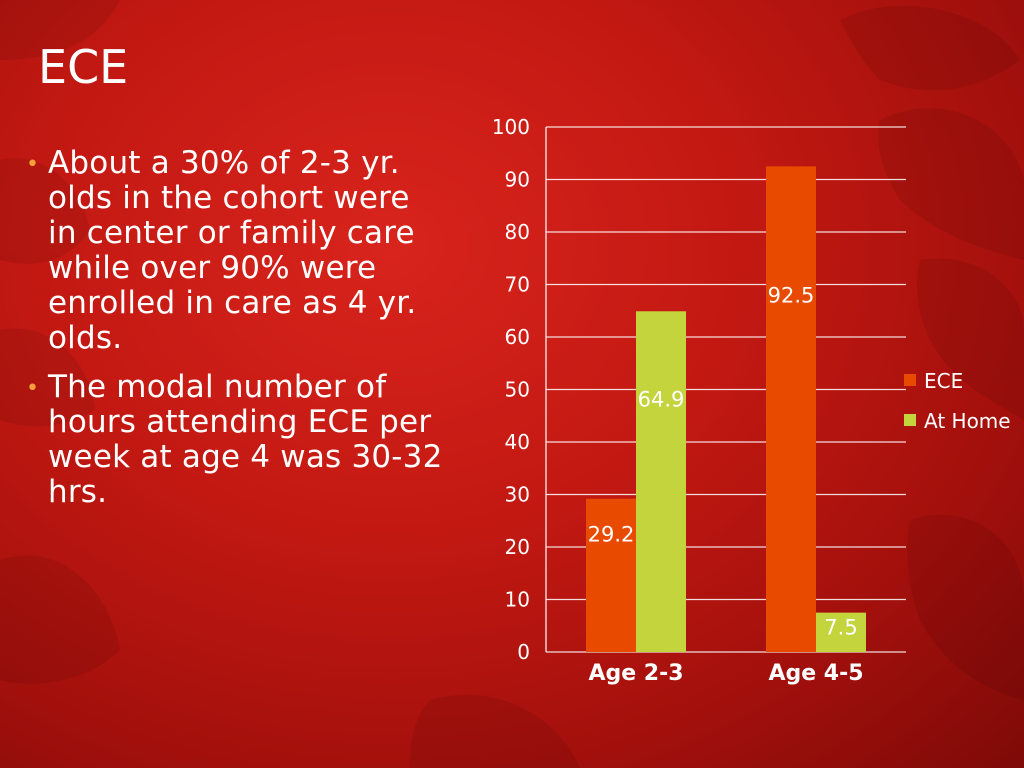 Image resolution: width=1024 pixels, height=768 pixels. What do you see at coordinates (967, 421) in the screenshot?
I see `legend-label: At Home` at bounding box center [967, 421].